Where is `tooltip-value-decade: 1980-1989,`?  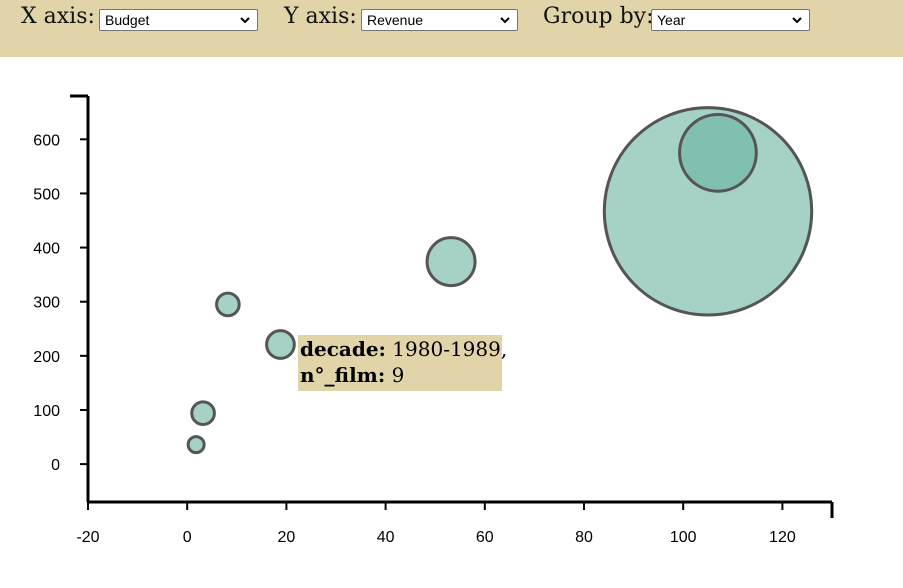
tooltip-value-decade: 1980-1989, is located at coordinates (450, 349).